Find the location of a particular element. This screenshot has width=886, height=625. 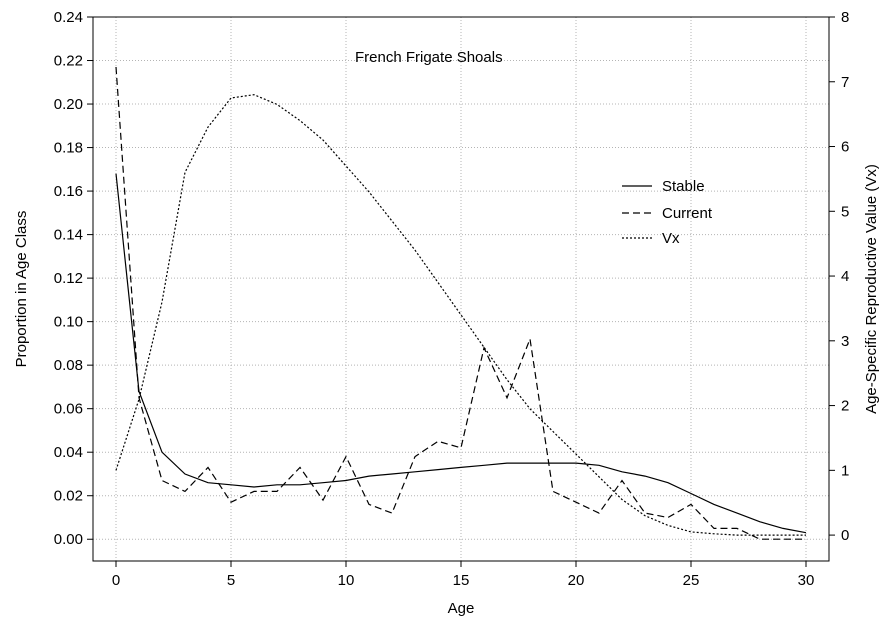

y-tick-label: 0.10 is located at coordinates (68, 322).